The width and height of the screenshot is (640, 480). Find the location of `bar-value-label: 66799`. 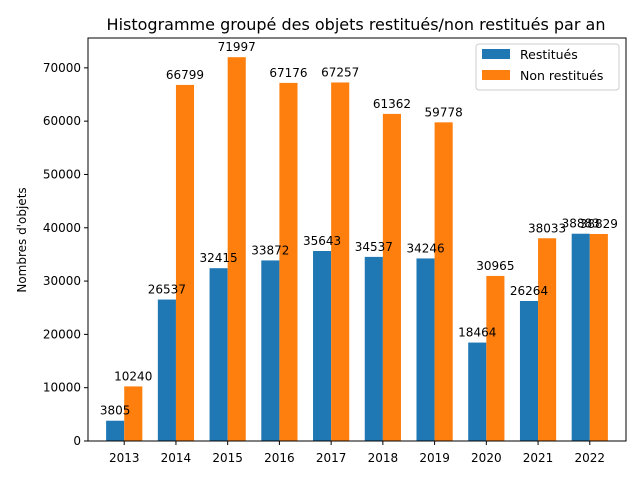

bar-value-label: 66799 is located at coordinates (185, 75).